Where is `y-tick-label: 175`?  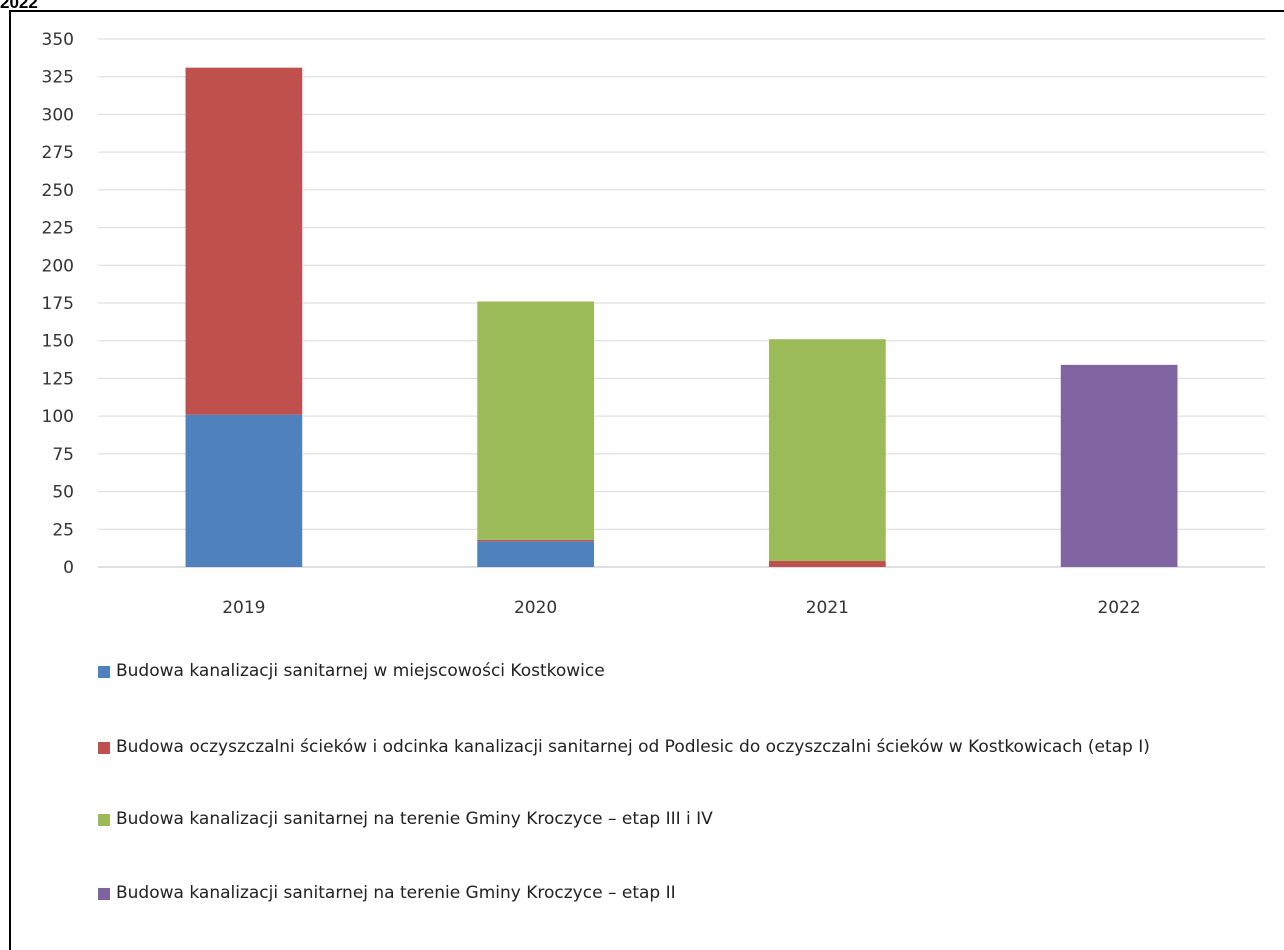
y-tick-label: 175 is located at coordinates (58, 304).